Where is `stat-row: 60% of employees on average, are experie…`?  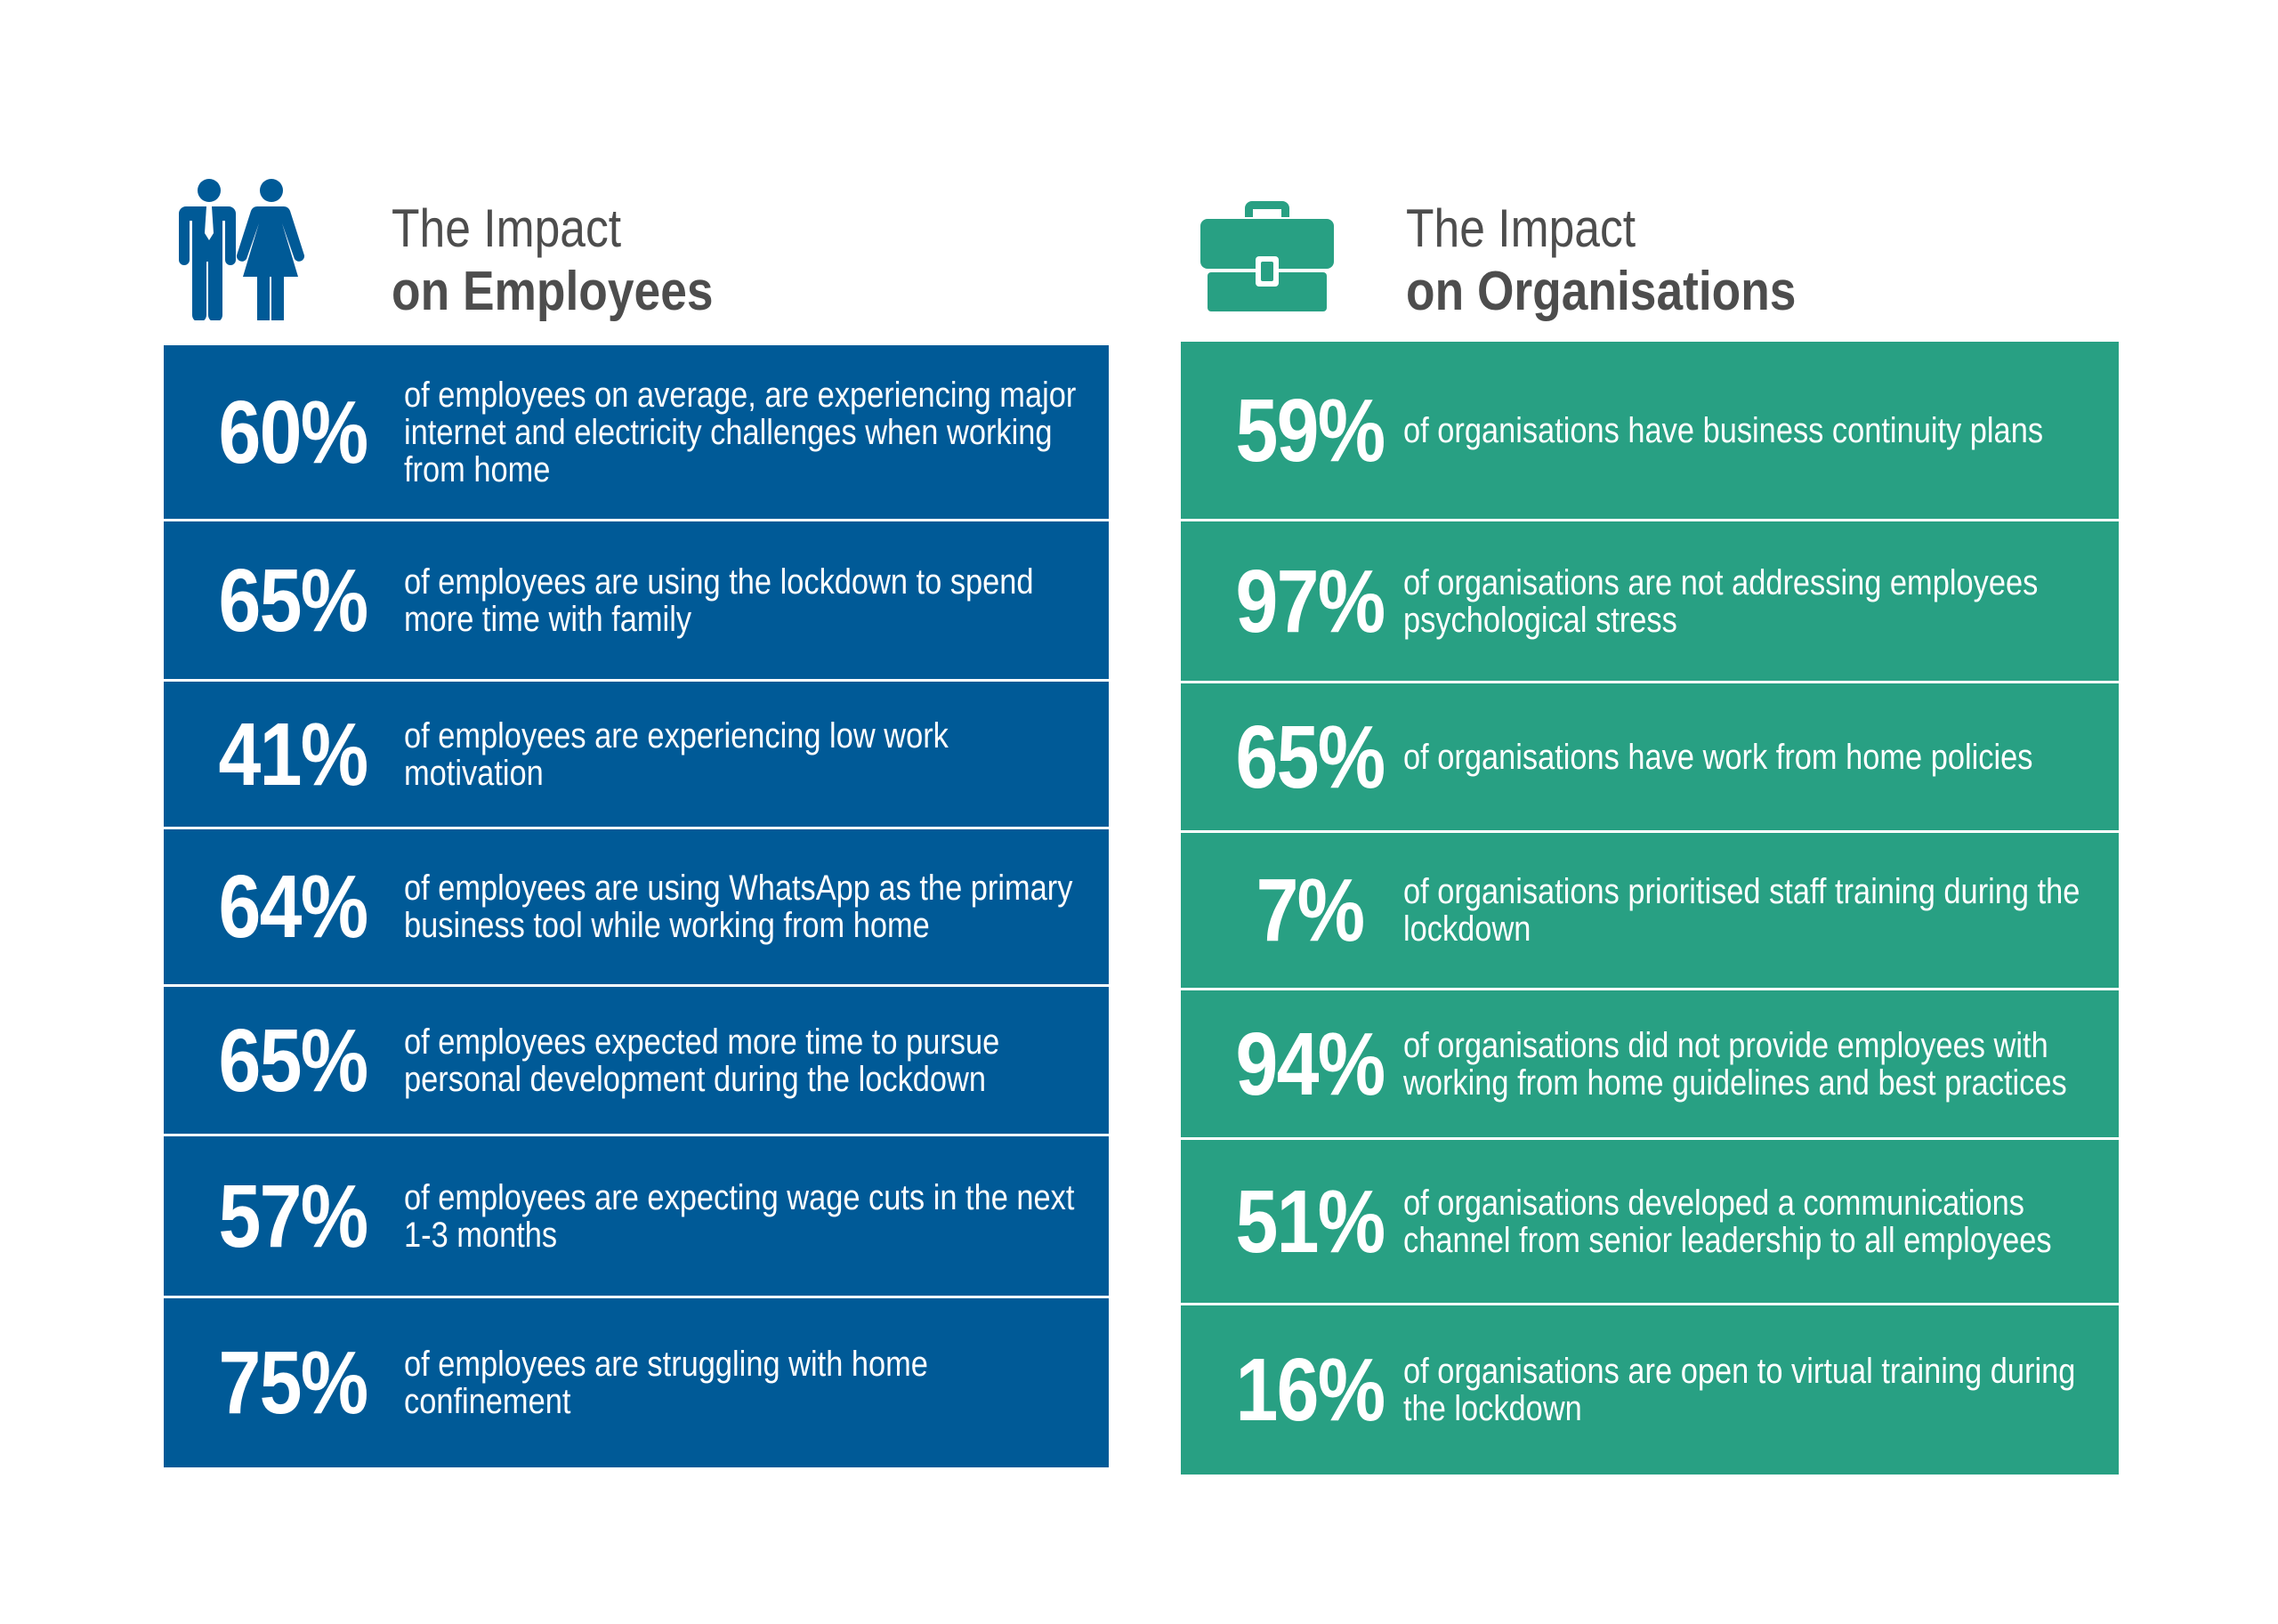 stat-row: 60% of employees on average, are experie… is located at coordinates (637, 433).